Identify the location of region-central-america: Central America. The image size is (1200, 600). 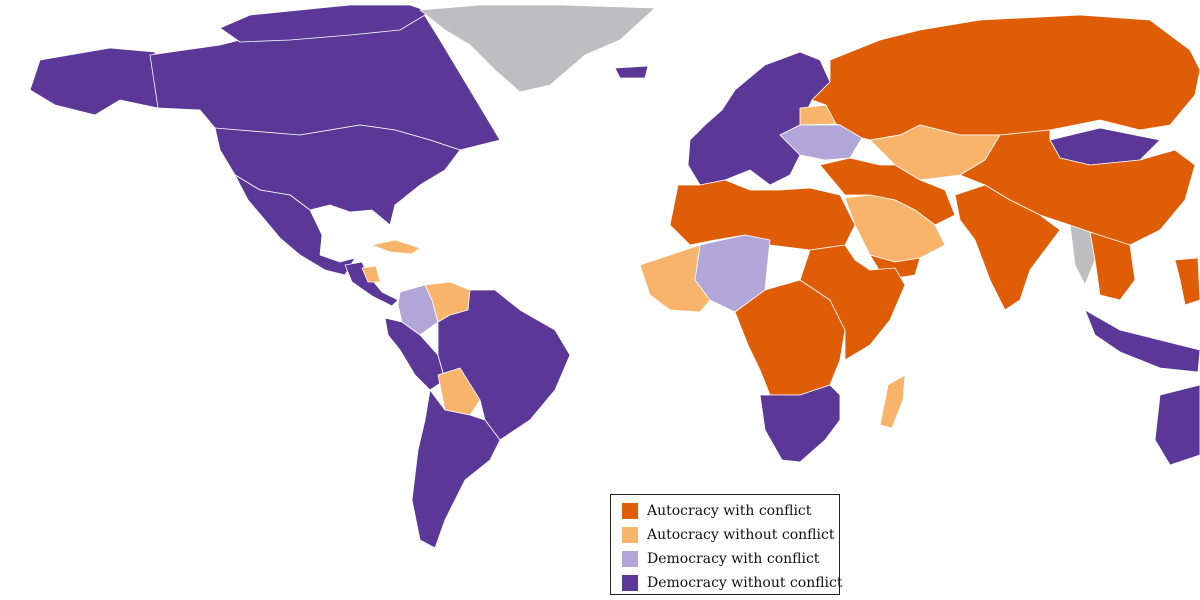
(371, 284).